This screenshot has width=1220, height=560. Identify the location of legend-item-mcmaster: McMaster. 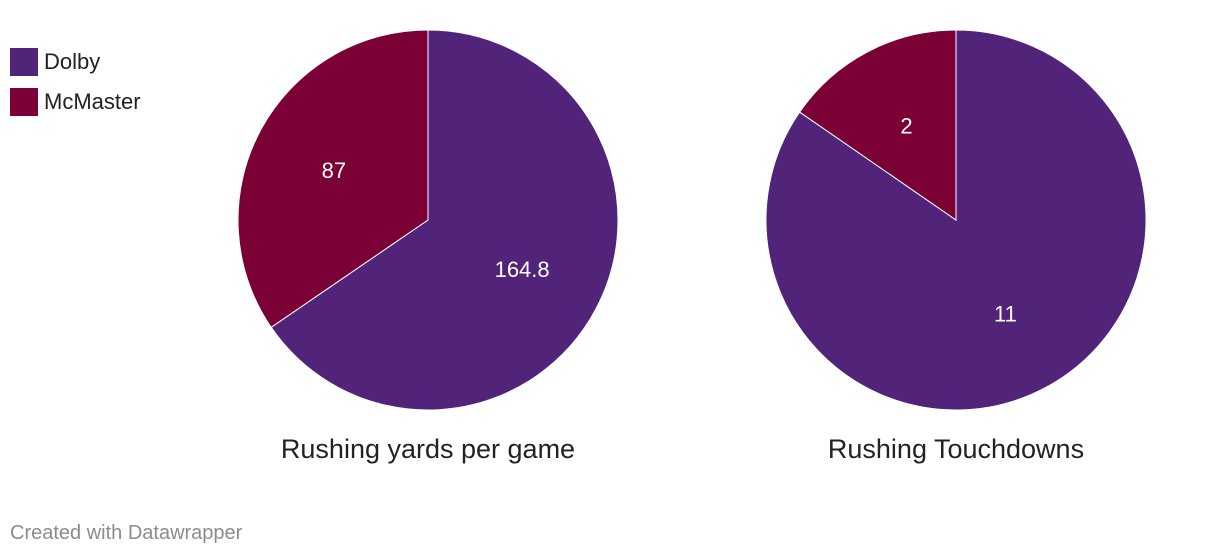
(75, 102).